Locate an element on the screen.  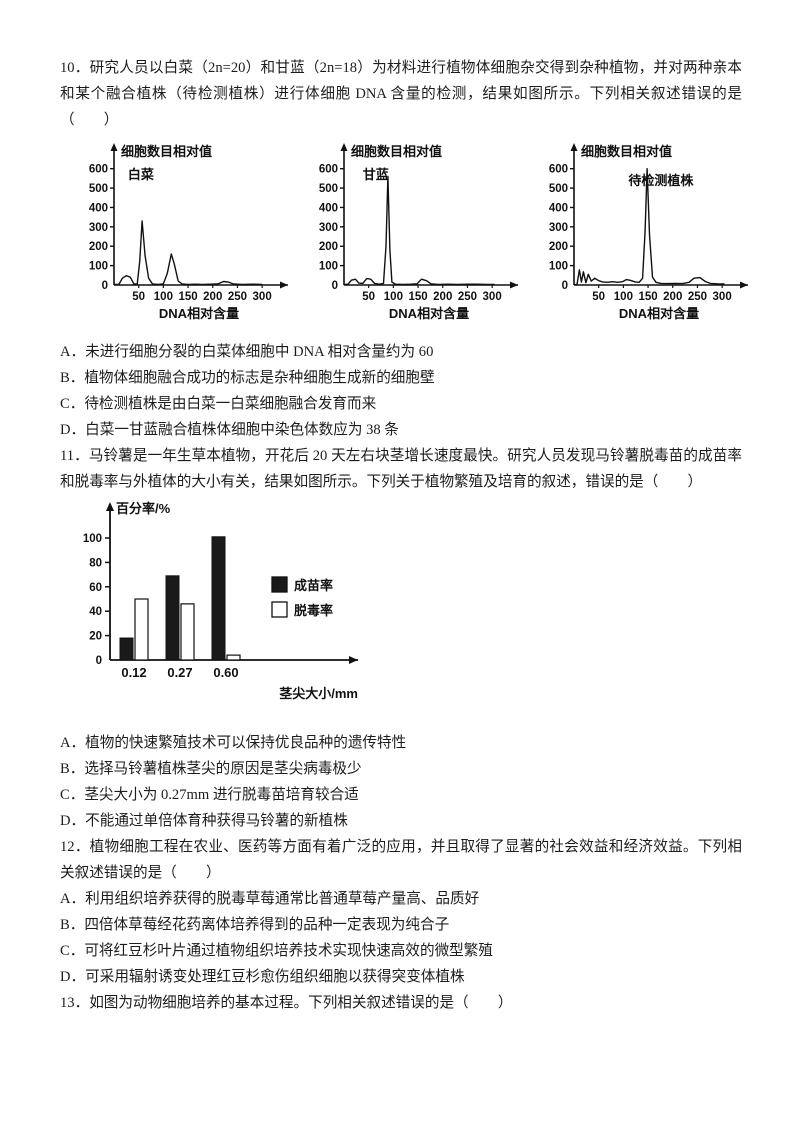
svg-text: 80 is located at coordinates (95, 563).